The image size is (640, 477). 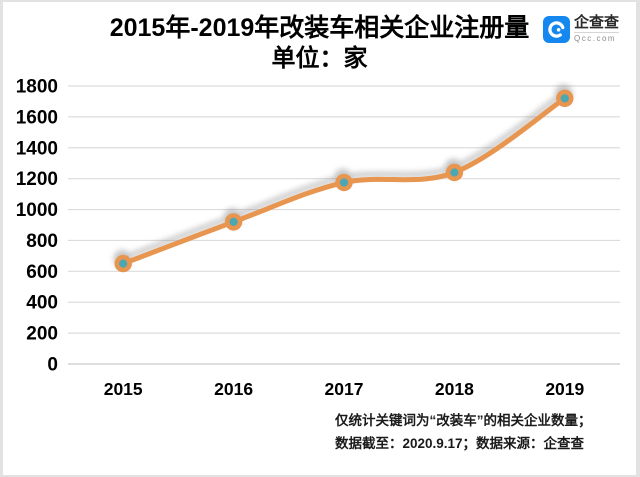 I want to click on x-axis-tick-label: 2017, so click(x=344, y=389).